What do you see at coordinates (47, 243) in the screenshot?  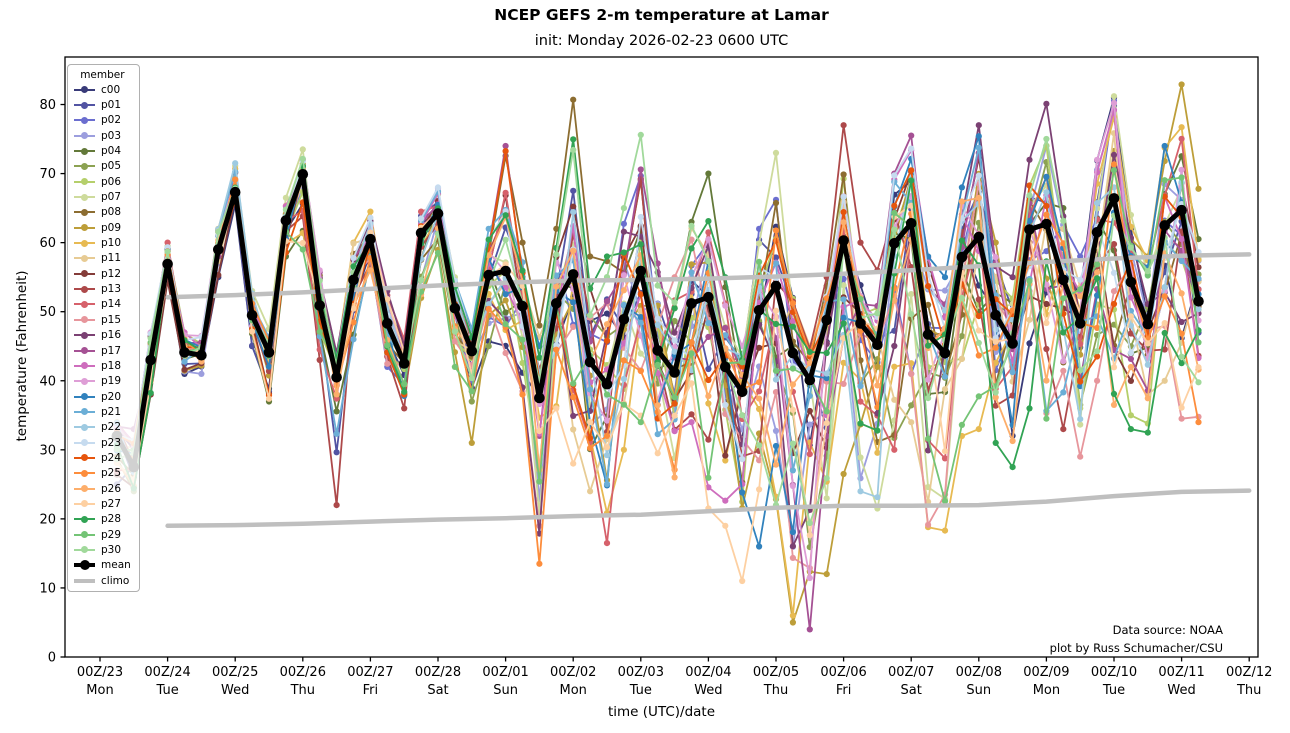 I see `y-tick-label: 60` at bounding box center [47, 243].